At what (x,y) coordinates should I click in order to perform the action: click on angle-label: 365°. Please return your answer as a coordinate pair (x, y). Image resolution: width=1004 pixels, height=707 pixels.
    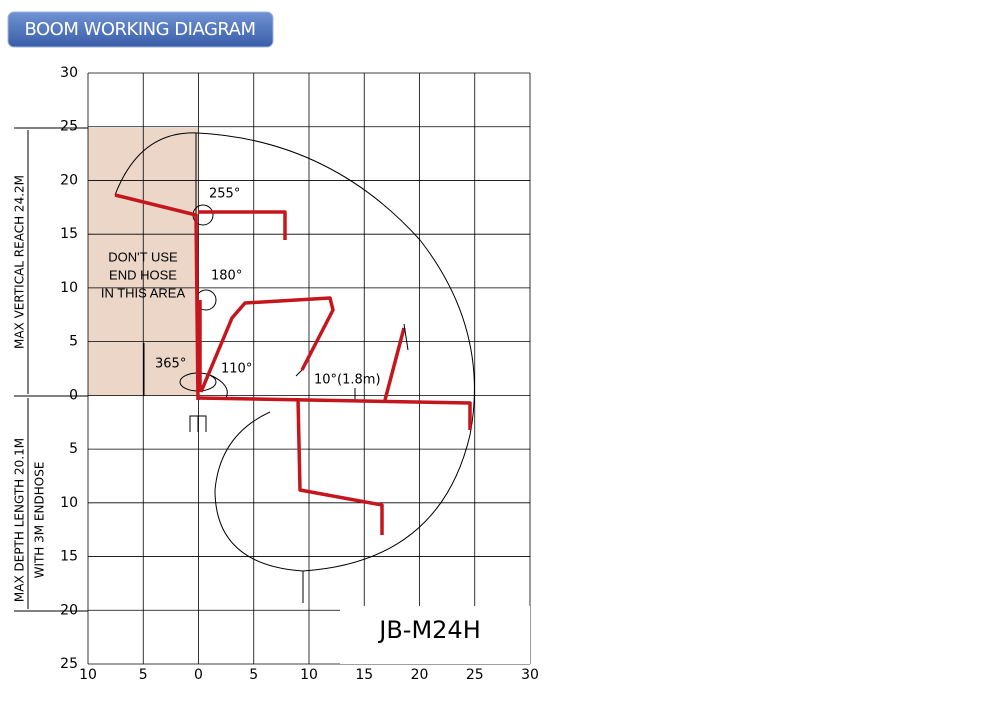
    Looking at the image, I should click on (170, 364).